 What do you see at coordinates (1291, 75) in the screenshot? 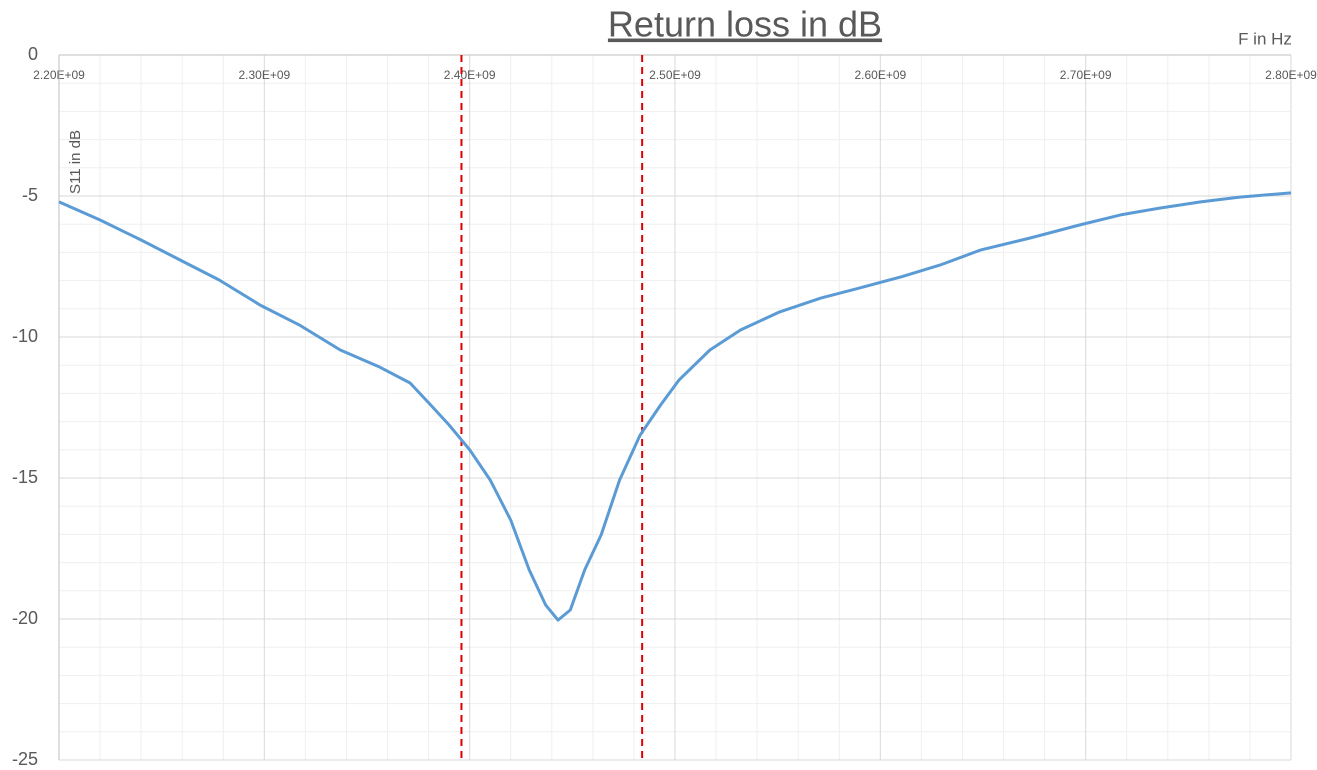
I see `x-tick-label: 2.80E+09` at bounding box center [1291, 75].